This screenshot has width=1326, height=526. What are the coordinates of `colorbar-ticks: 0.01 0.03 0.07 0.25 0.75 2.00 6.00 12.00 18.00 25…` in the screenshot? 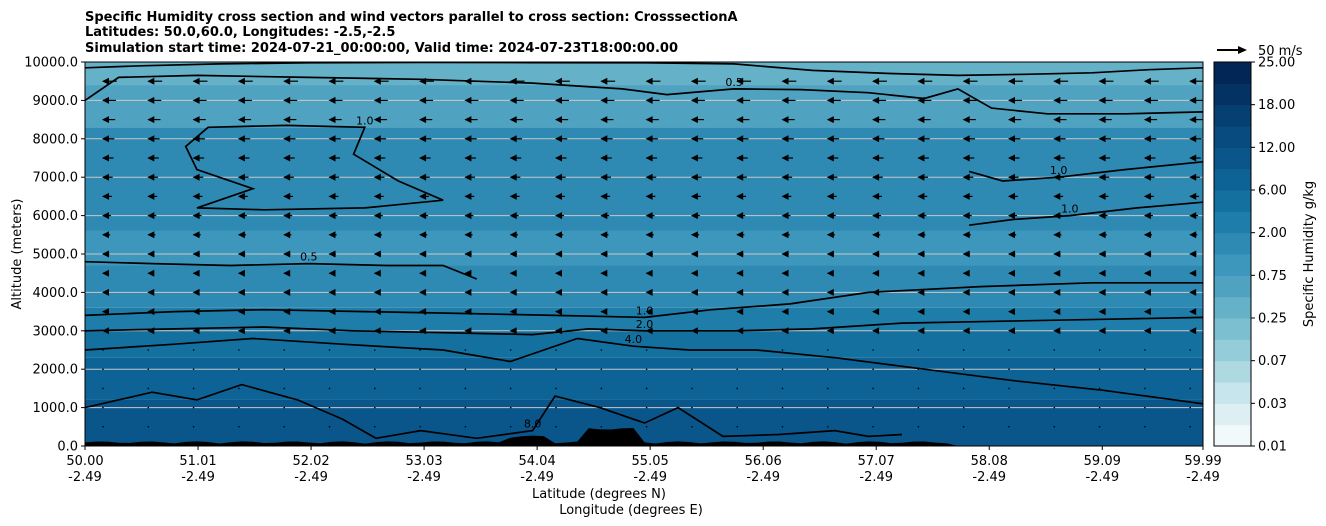 It's located at (1273, 255).